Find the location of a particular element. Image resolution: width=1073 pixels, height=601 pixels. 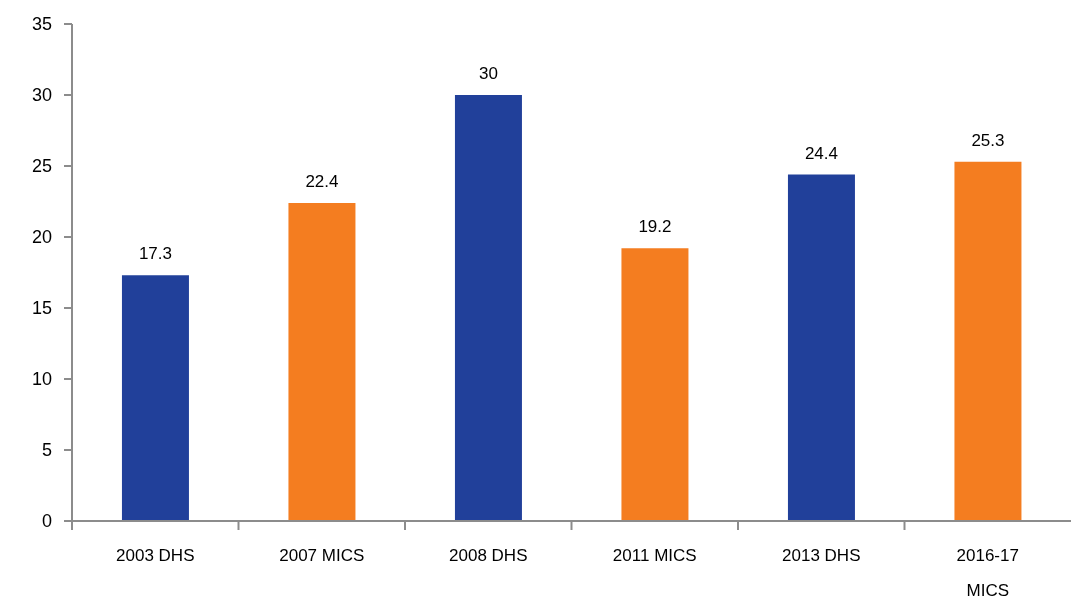

data-label: 25.3 is located at coordinates (988, 140).